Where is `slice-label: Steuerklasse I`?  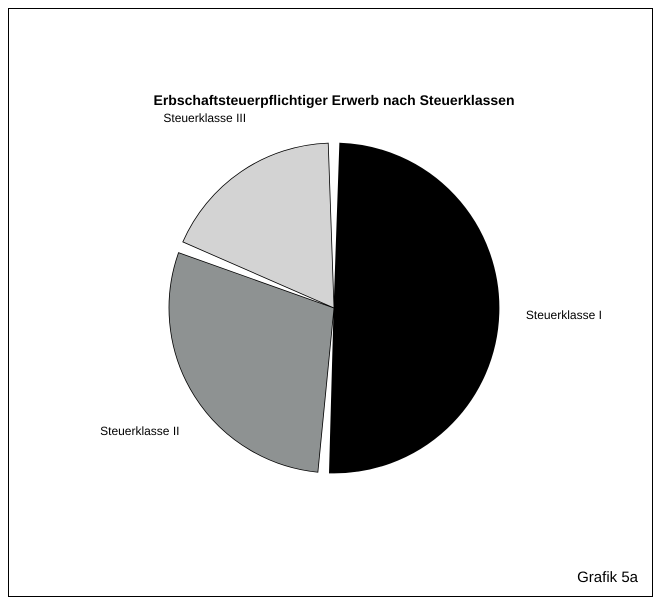
slice-label: Steuerklasse I is located at coordinates (564, 315).